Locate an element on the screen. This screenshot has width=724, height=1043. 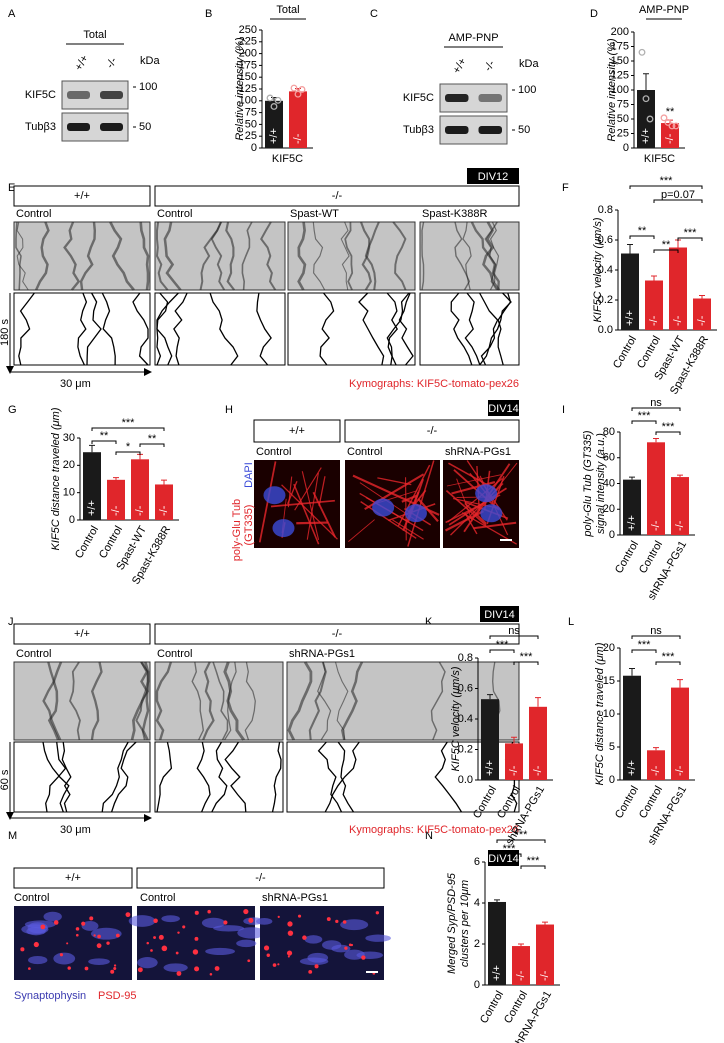
micrograph is located at coordinates (73, 943).